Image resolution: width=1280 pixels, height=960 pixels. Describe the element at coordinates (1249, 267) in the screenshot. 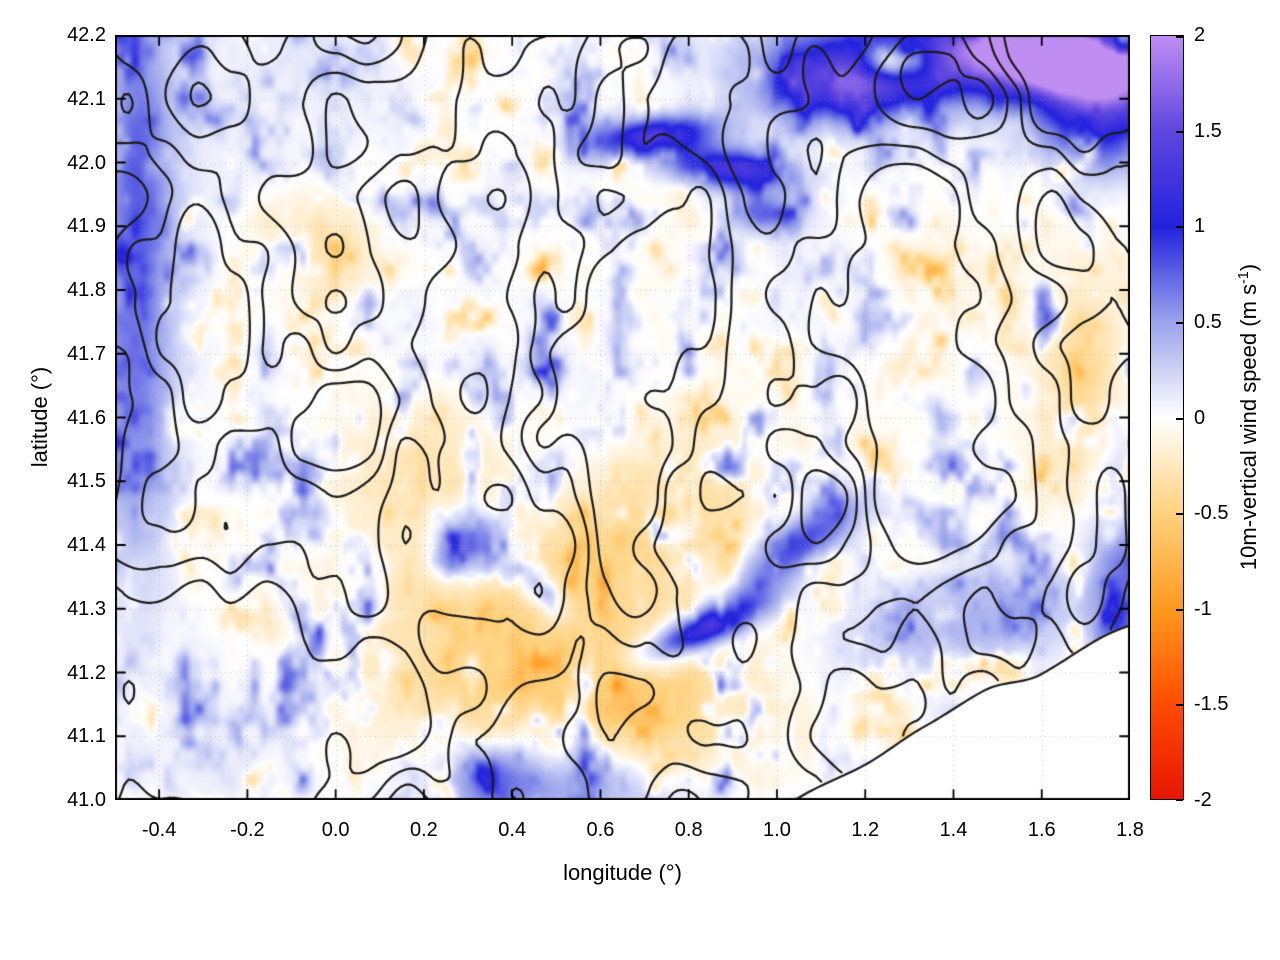

I see `colorbar-label-close: )` at that location.